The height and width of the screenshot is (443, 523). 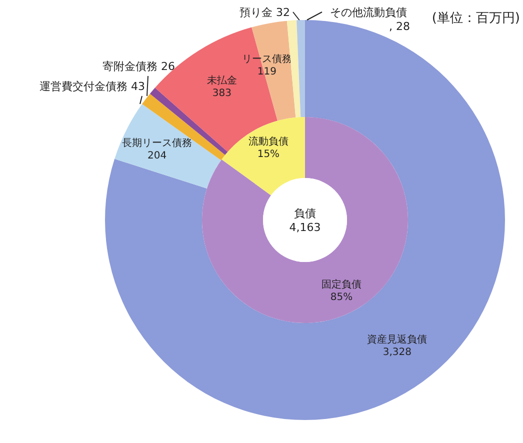 What do you see at coordinates (157, 142) in the screenshot?
I see `slice-label: 長期リース債務` at bounding box center [157, 142].